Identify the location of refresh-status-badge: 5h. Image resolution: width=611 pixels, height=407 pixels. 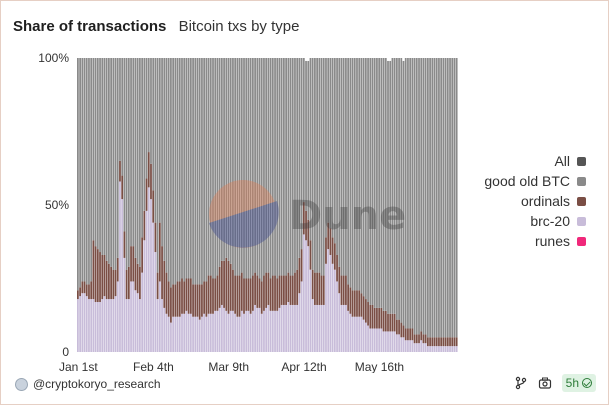
(578, 383).